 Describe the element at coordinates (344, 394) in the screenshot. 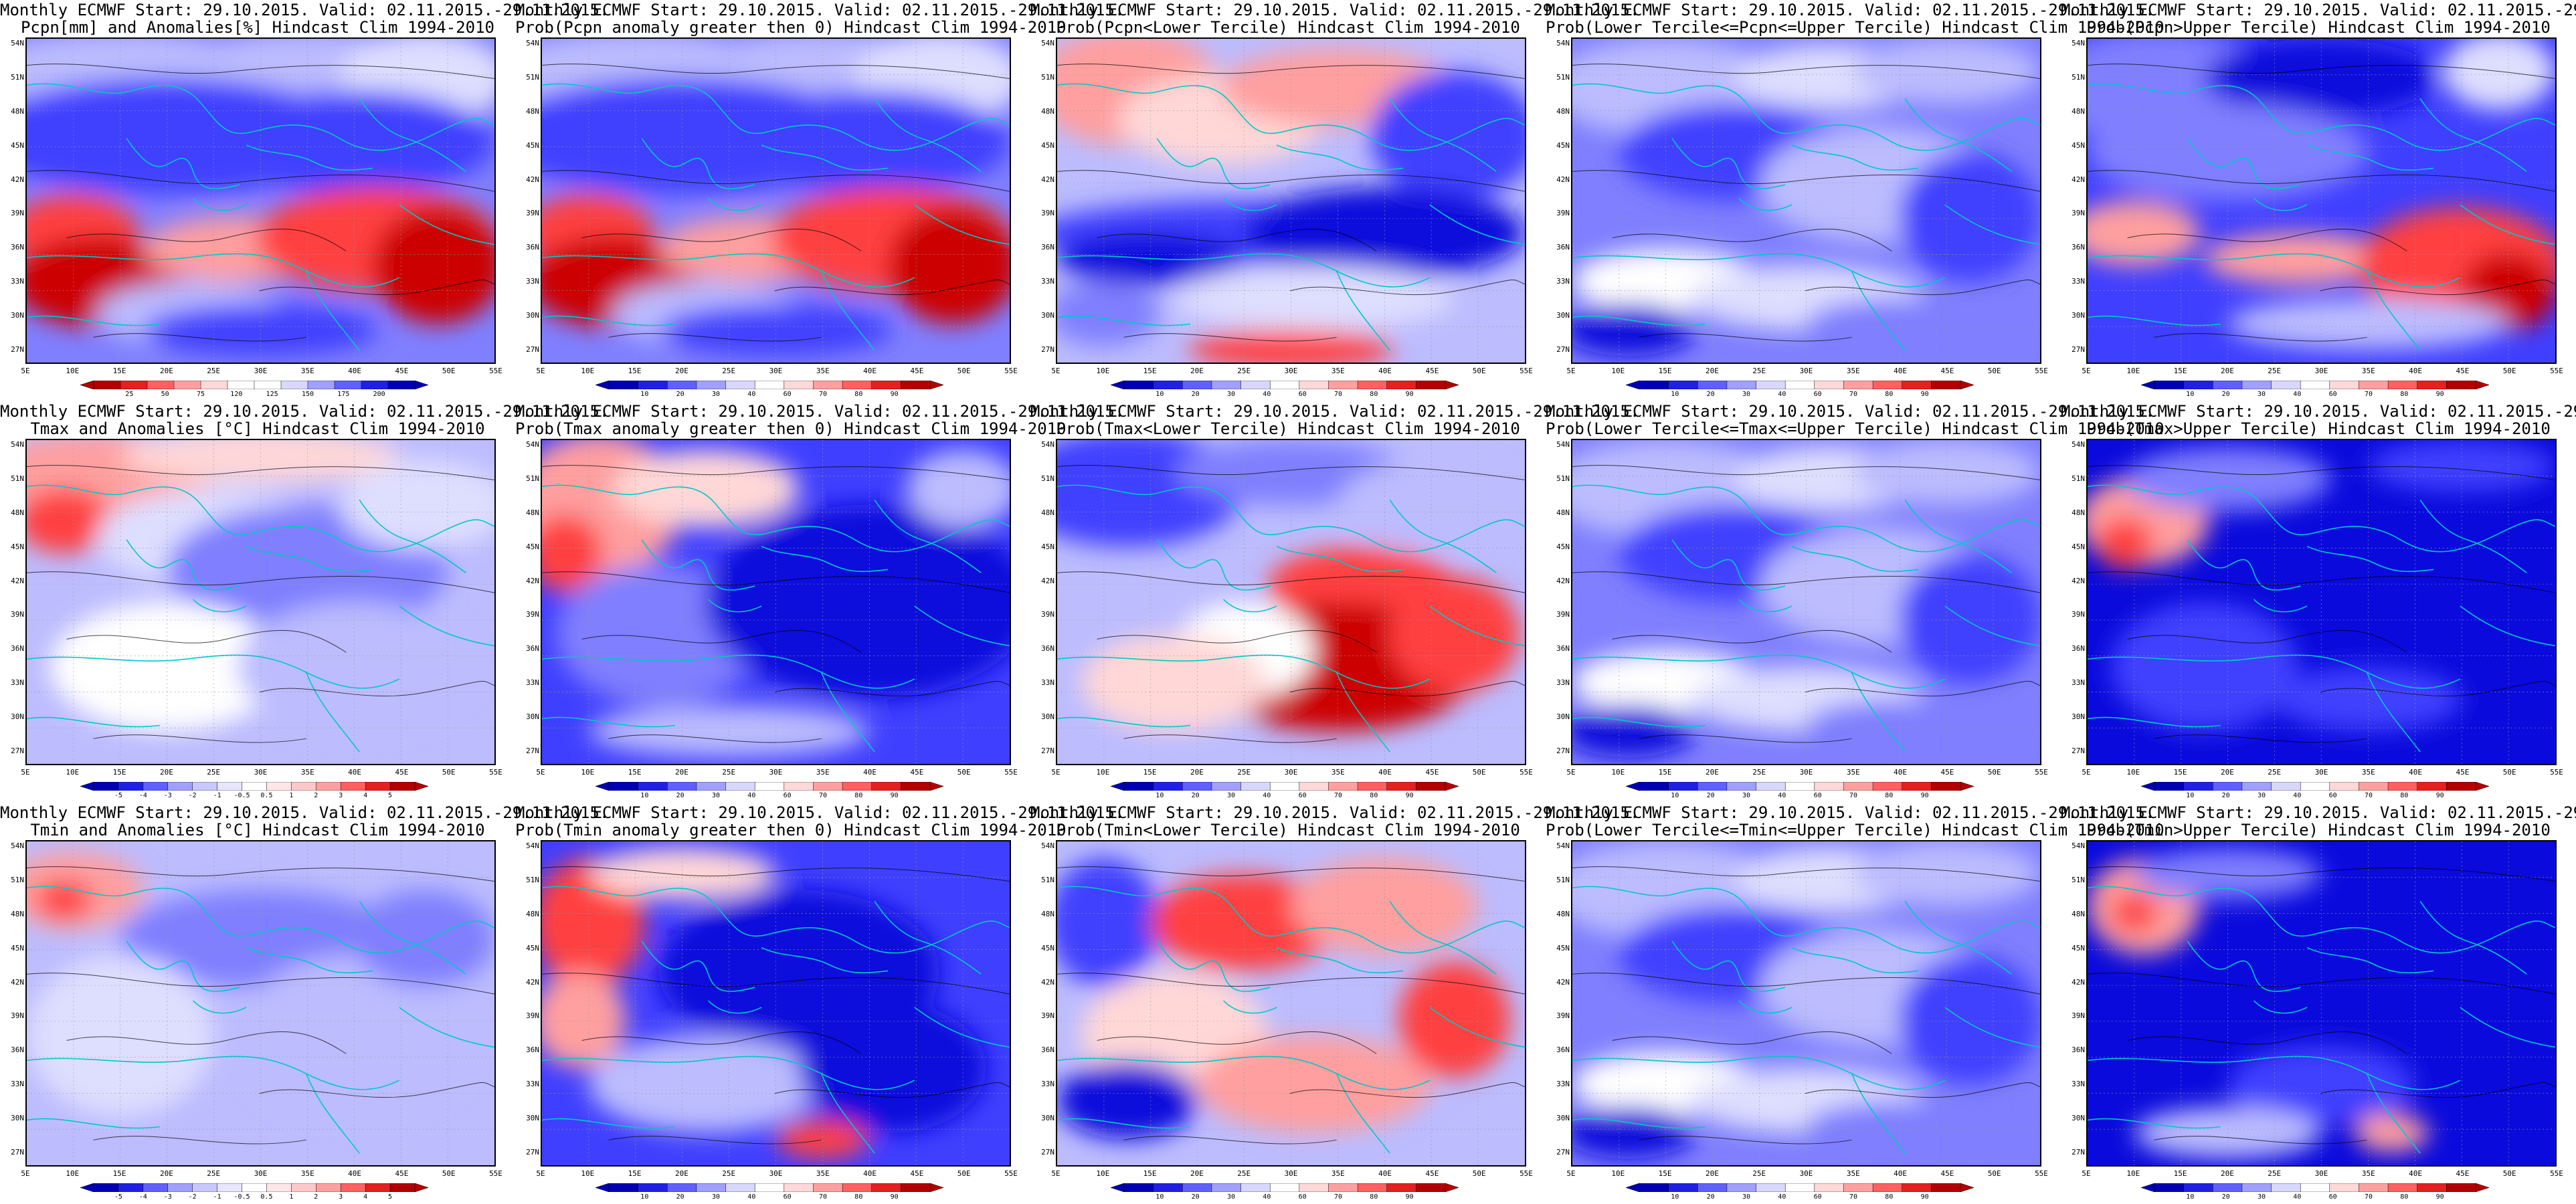

I see `colorbar-tick-label: 175` at that location.